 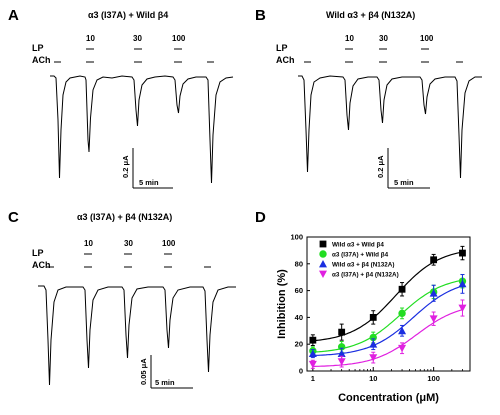 I want to click on panel-c-current-trace, so click(x=137, y=335).